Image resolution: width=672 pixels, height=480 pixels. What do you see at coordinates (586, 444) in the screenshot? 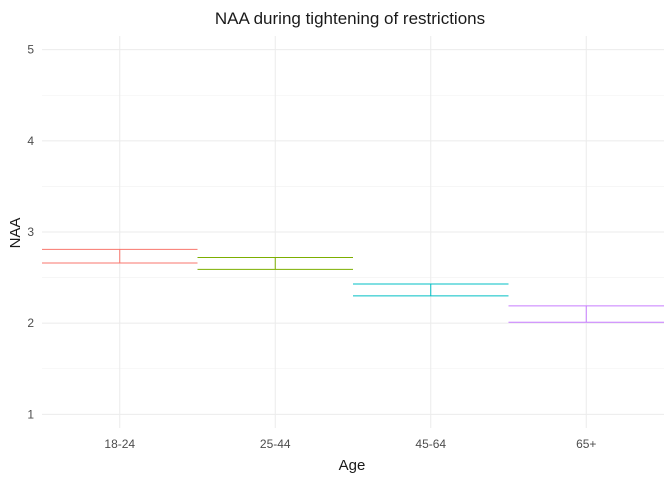
I see `x-tick-label: 65+` at bounding box center [586, 444].